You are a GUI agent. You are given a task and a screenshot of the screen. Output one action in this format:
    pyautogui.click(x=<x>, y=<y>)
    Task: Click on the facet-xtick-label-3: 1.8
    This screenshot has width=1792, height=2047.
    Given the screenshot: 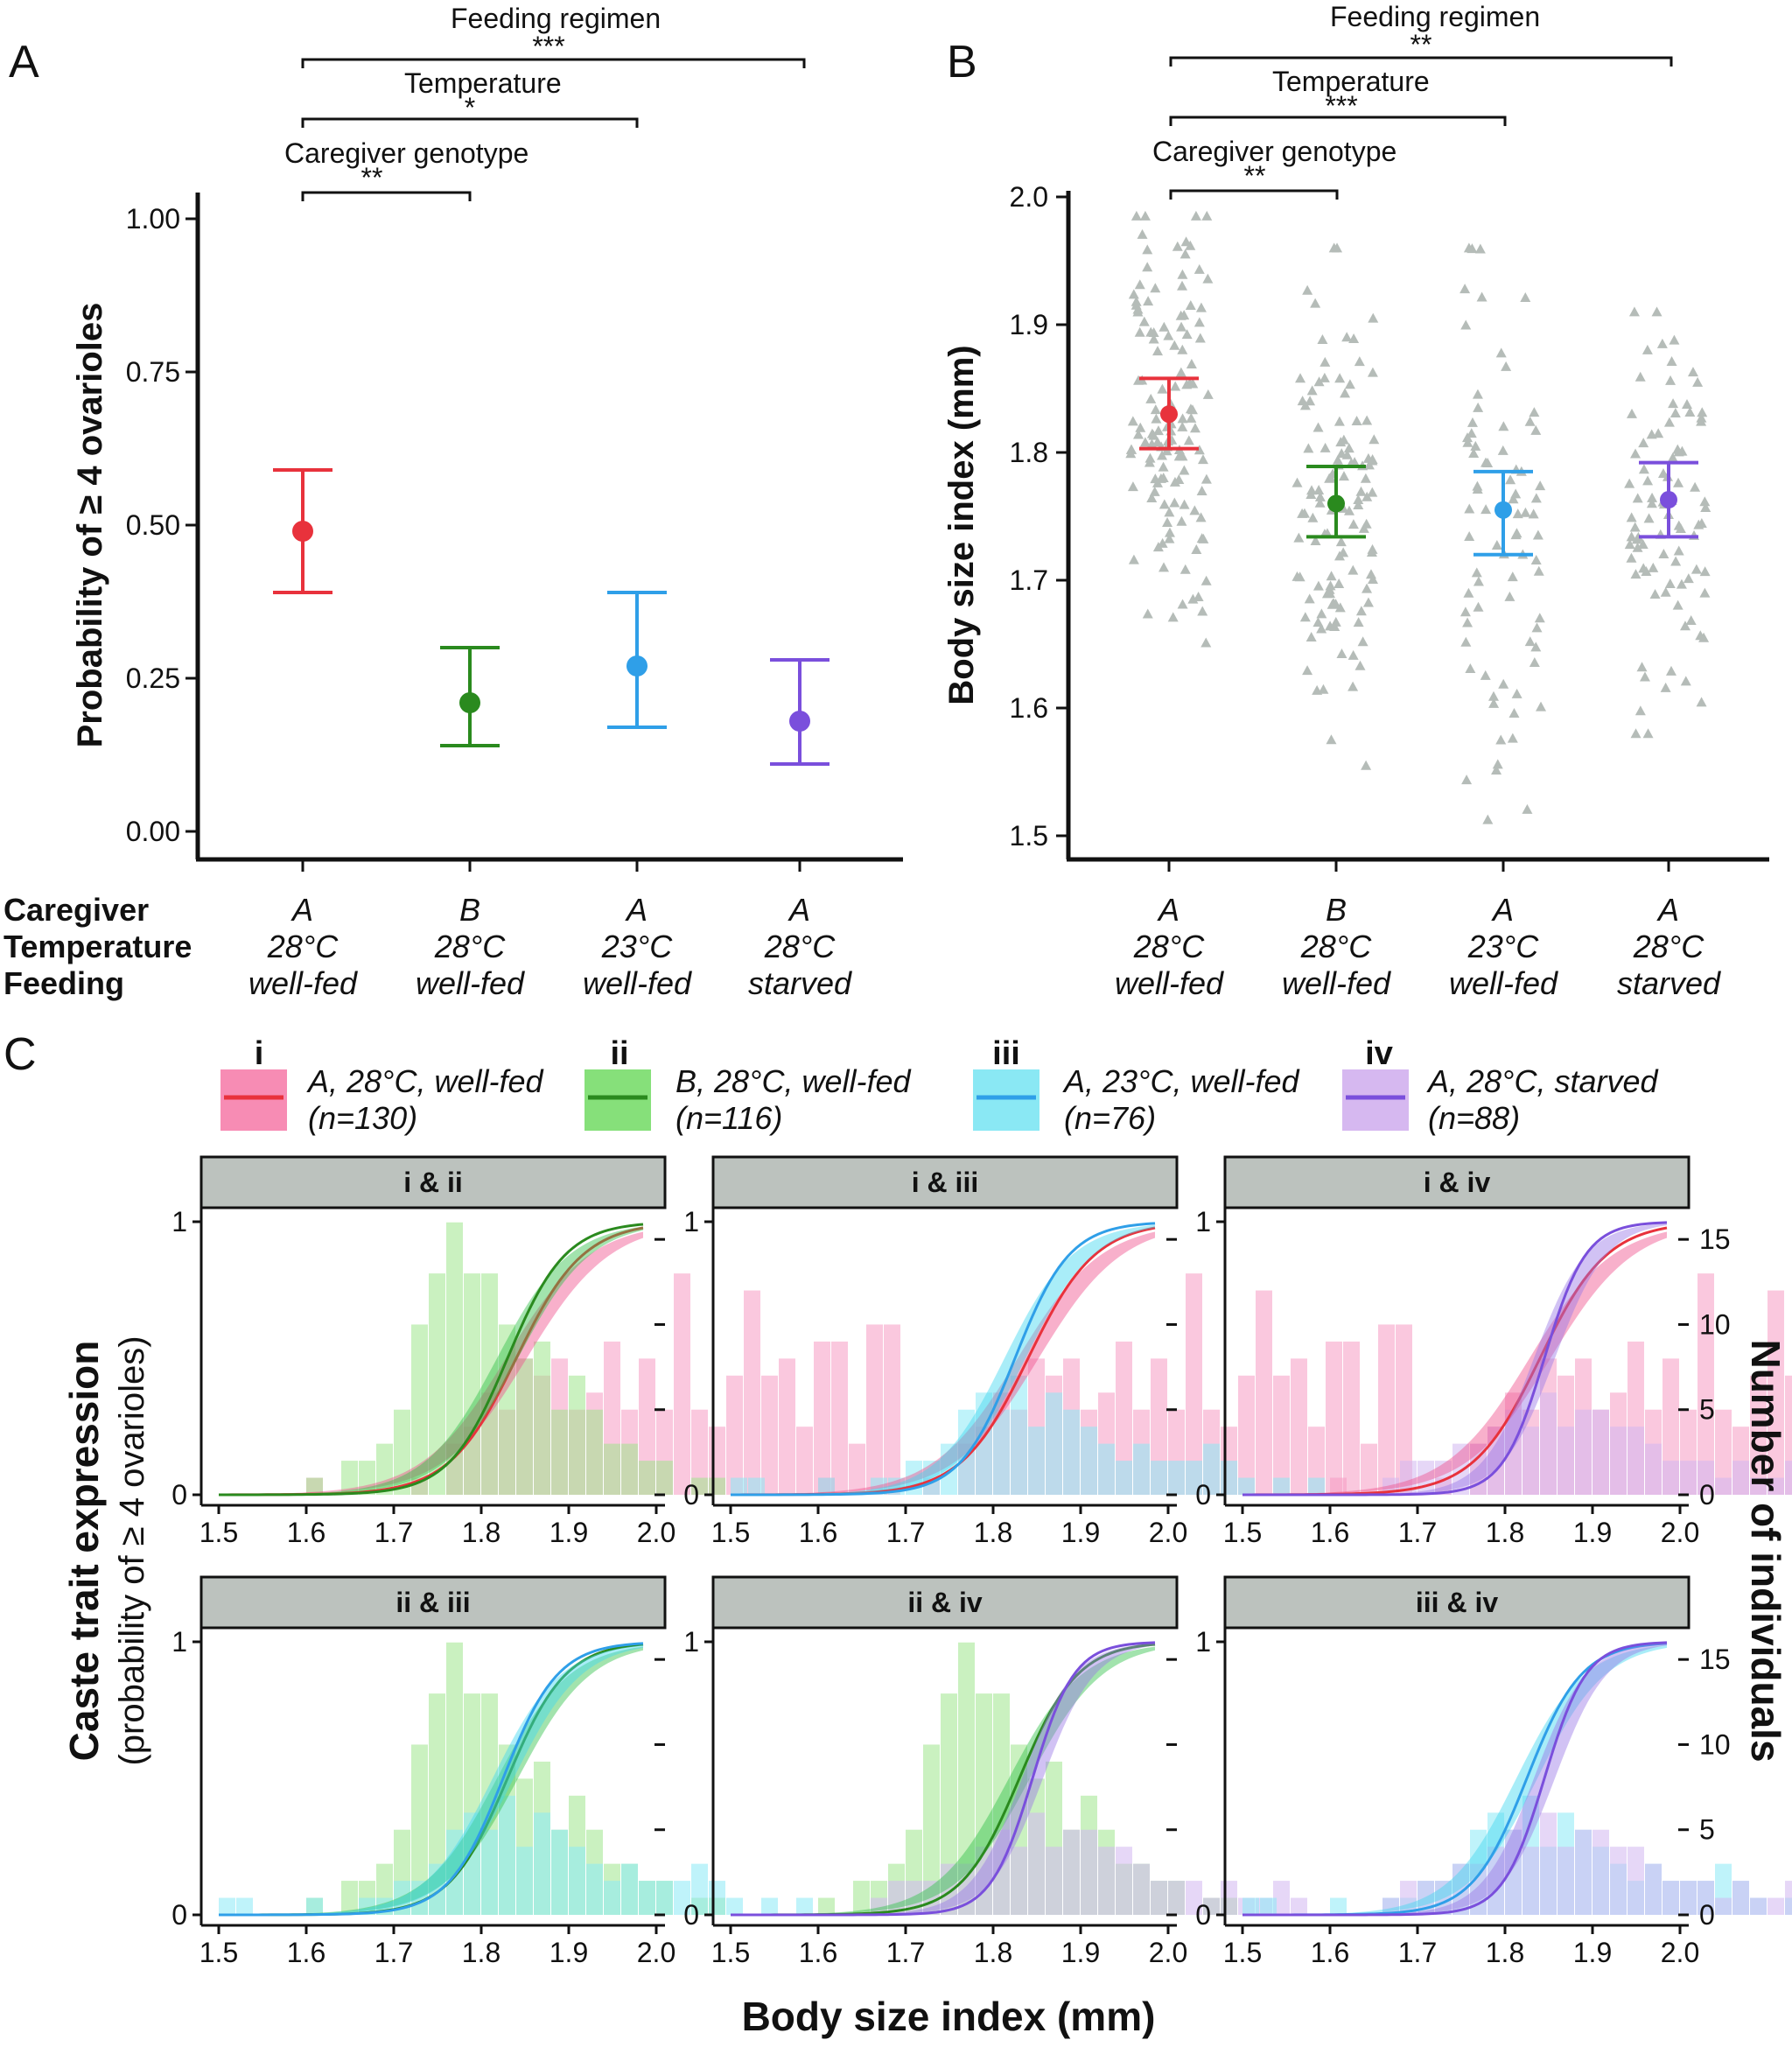 What is the action you would take?
    pyautogui.click(x=993, y=1953)
    